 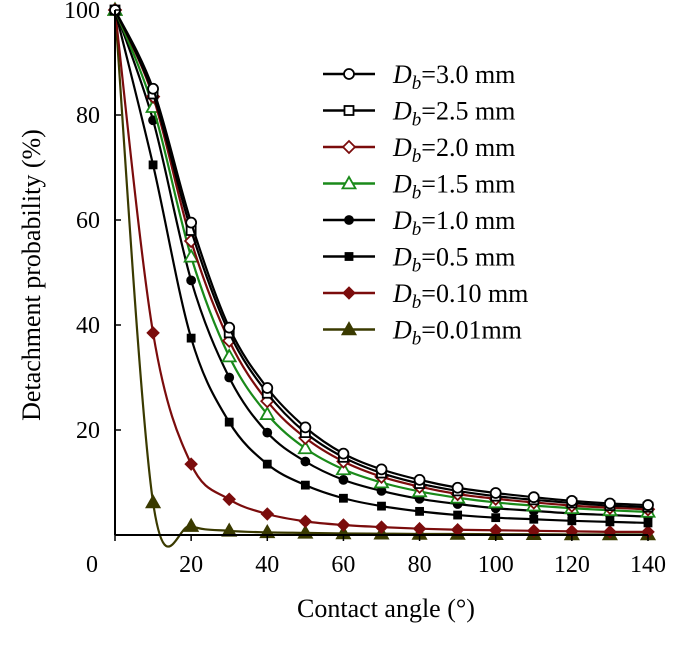 I want to click on x-tick-label: 80, so click(x=420, y=565).